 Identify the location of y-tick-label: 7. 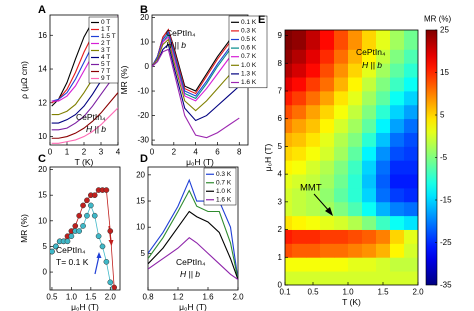
(280, 90).